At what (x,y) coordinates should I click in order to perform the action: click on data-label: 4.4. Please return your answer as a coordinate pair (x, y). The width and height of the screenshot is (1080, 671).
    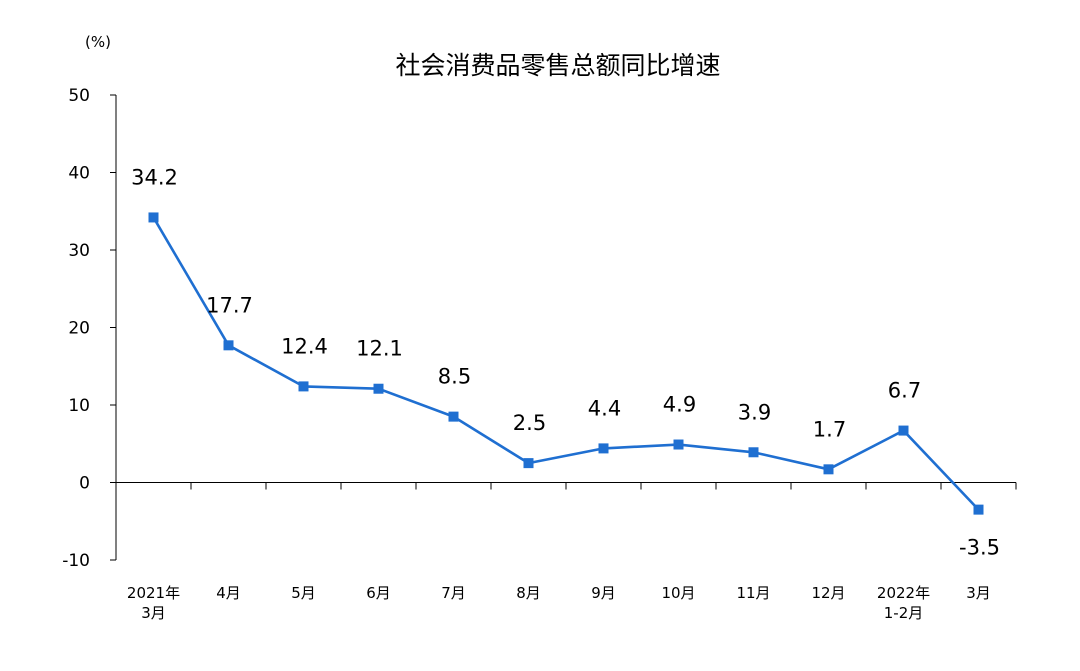
    Looking at the image, I should click on (604, 408).